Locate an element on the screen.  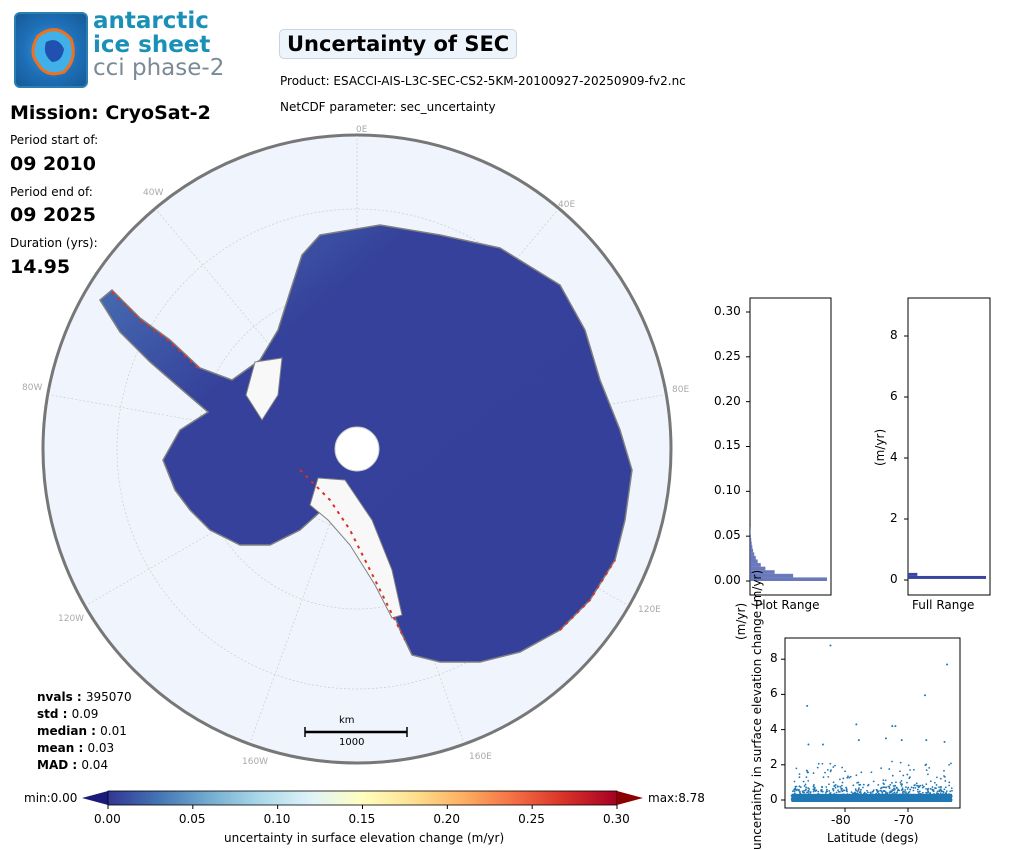
pole-hole is located at coordinates (357, 449).